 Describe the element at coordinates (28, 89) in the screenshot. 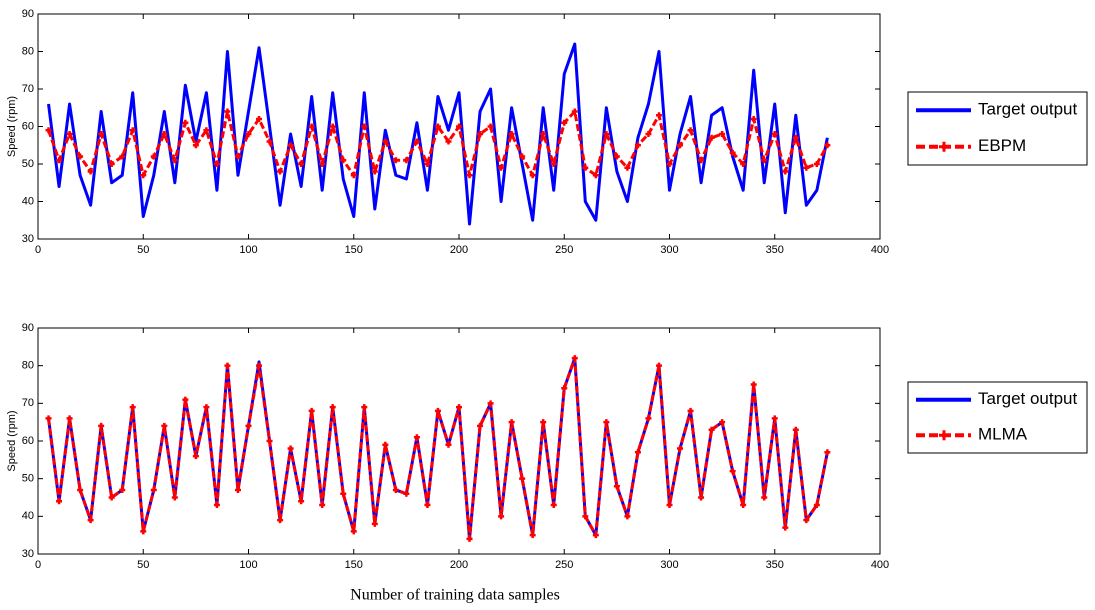

I see `y-tick-label: 70` at that location.